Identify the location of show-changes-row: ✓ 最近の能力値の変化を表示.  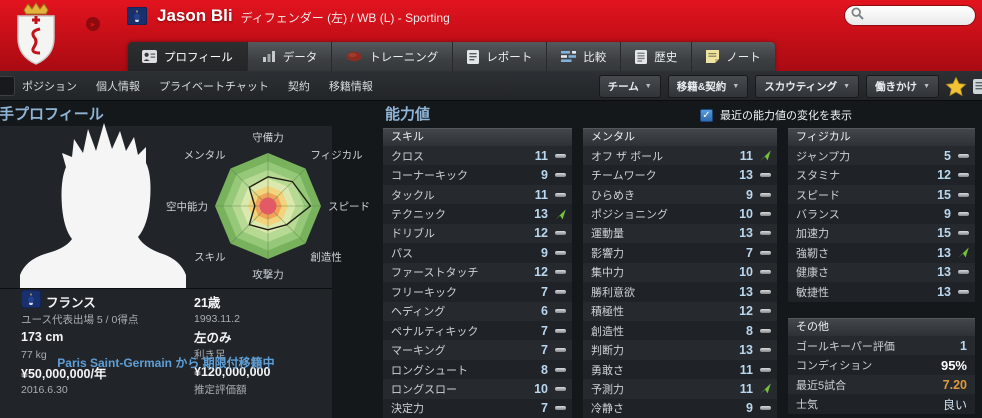
(776, 115).